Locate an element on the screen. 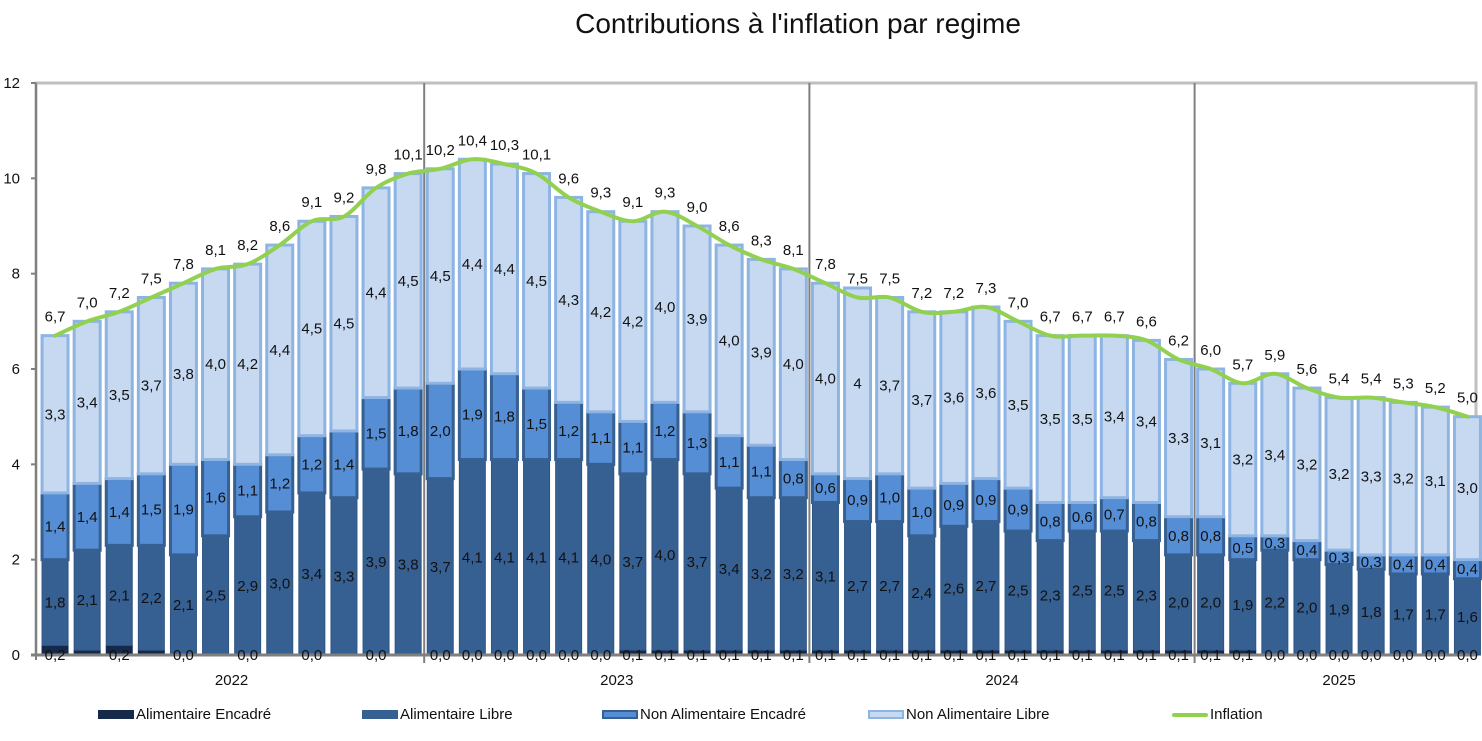  data-label-non-alimentaire-encadr-: 1,0 is located at coordinates (921, 512).